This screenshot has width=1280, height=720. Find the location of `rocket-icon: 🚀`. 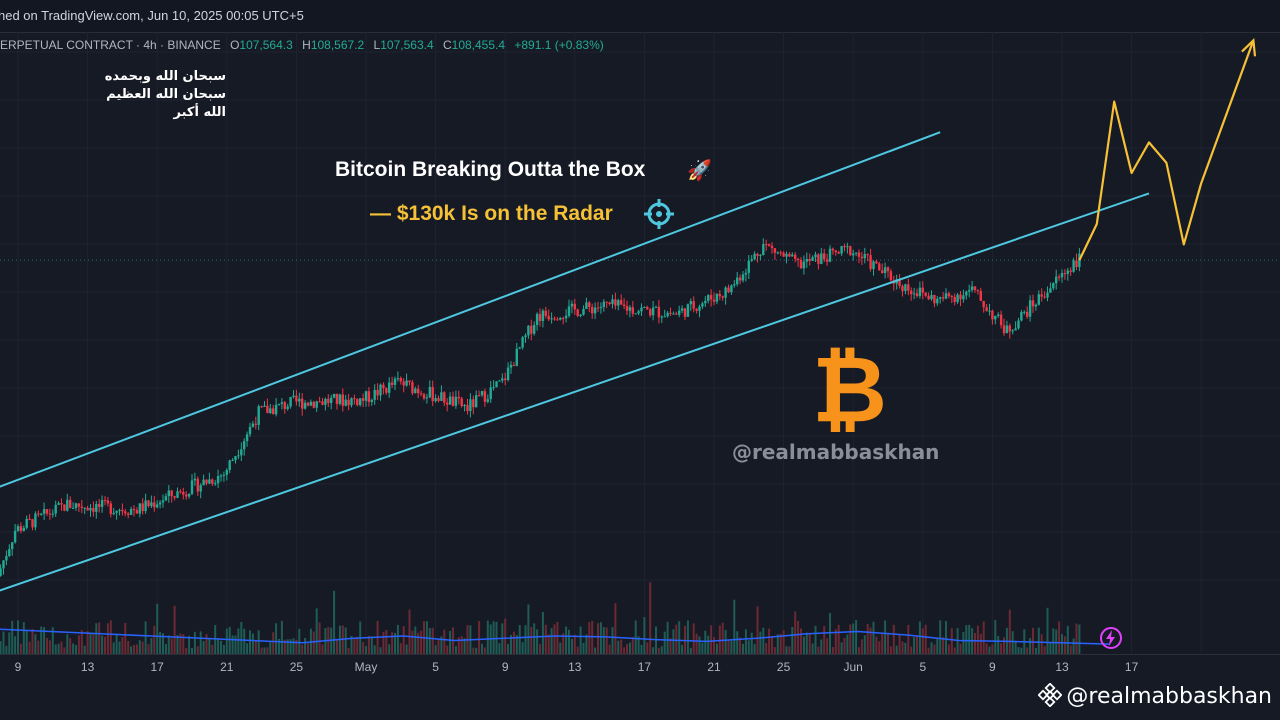

rocket-icon: 🚀 is located at coordinates (699, 171).